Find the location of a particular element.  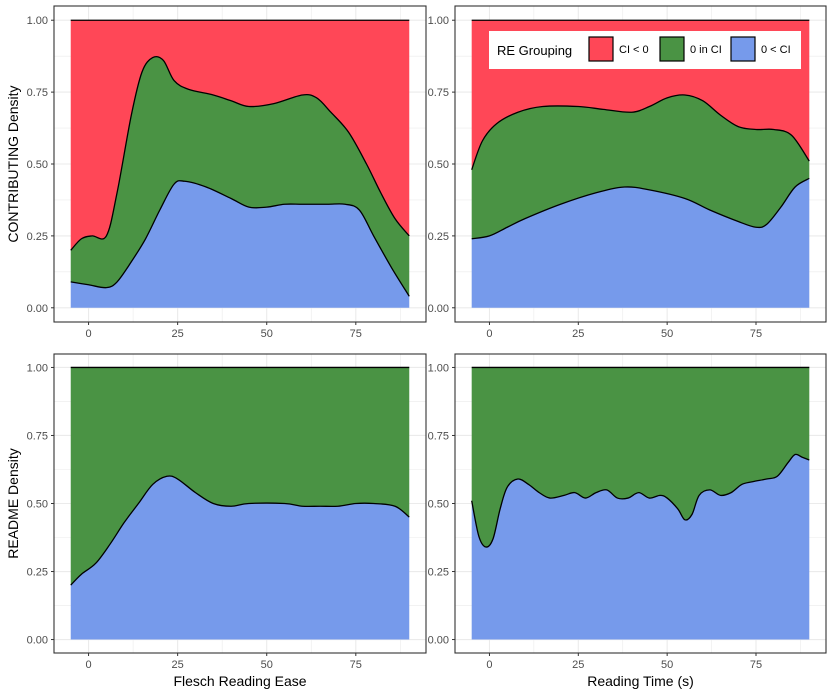

legend: RE Grouping CI < 0 0 in CI 0 < CI is located at coordinates (645, 50).